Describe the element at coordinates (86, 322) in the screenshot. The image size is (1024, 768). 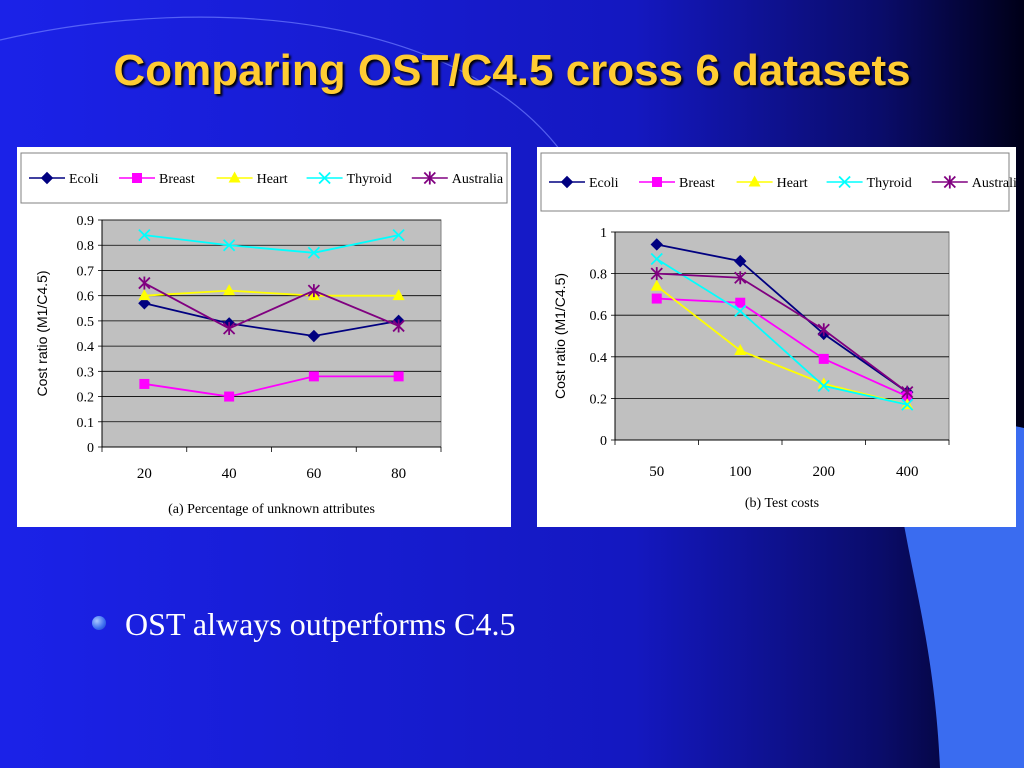
I see `chart-a-ytick-label: 0.5` at that location.